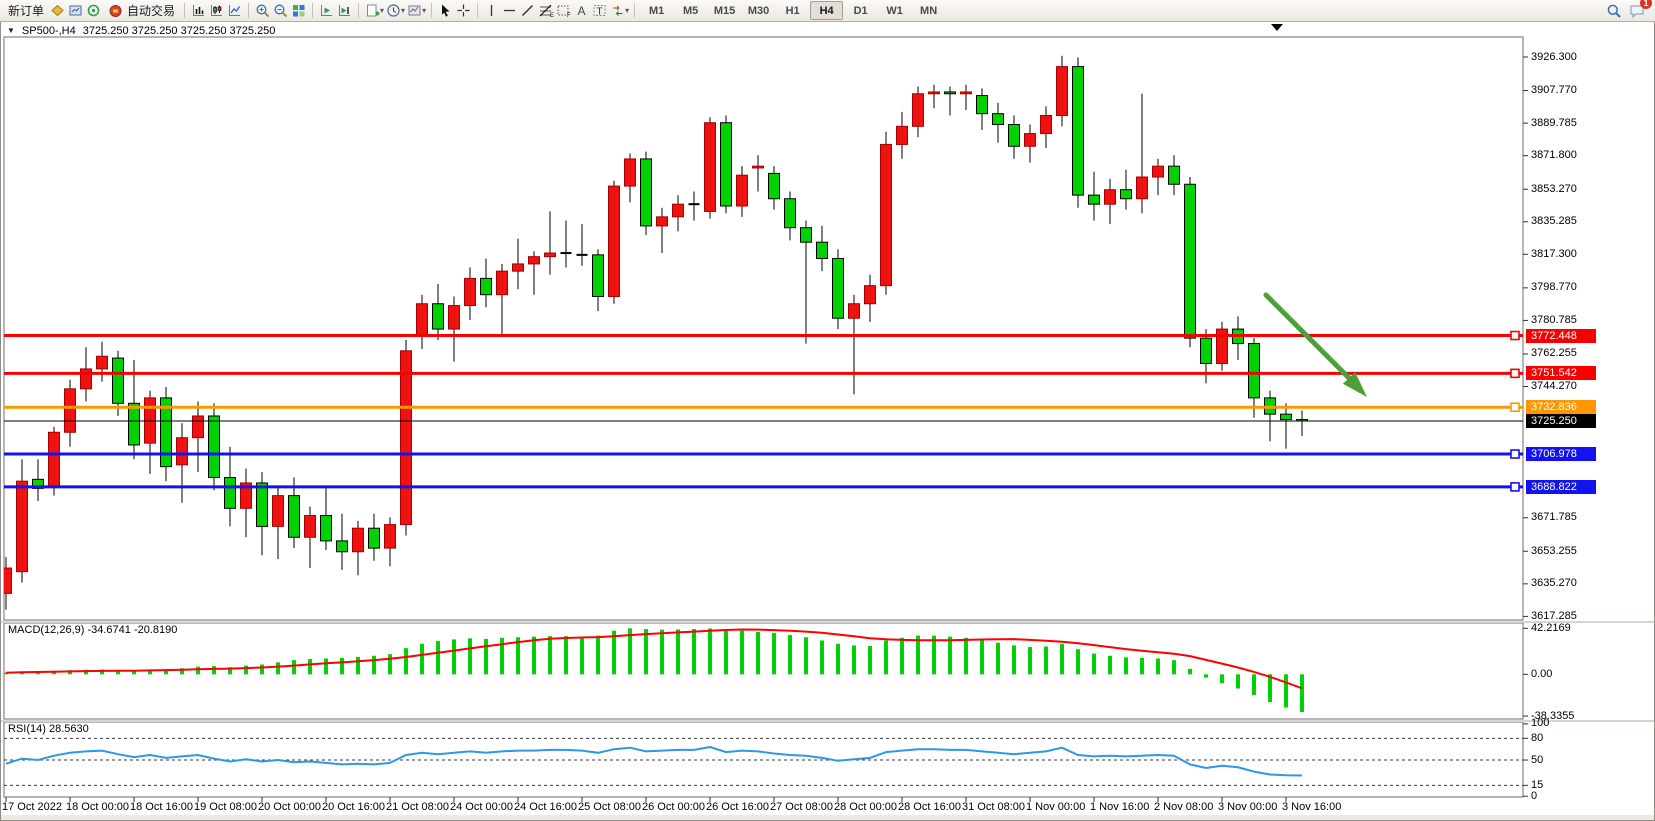 The height and width of the screenshot is (821, 1655). I want to click on price-tick-label: 3926.300, so click(1554, 57).